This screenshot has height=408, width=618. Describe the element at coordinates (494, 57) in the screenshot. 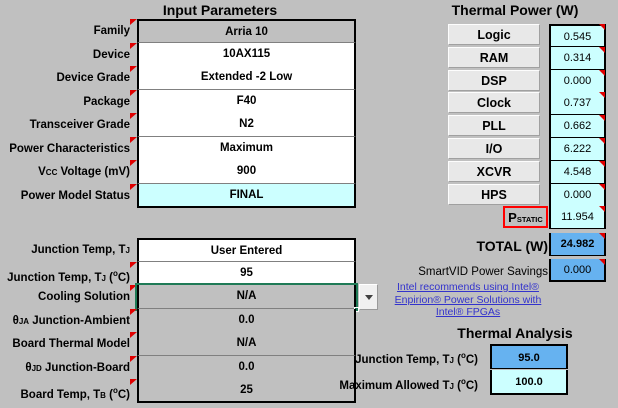

I see `thermal-power-button: RAM` at that location.